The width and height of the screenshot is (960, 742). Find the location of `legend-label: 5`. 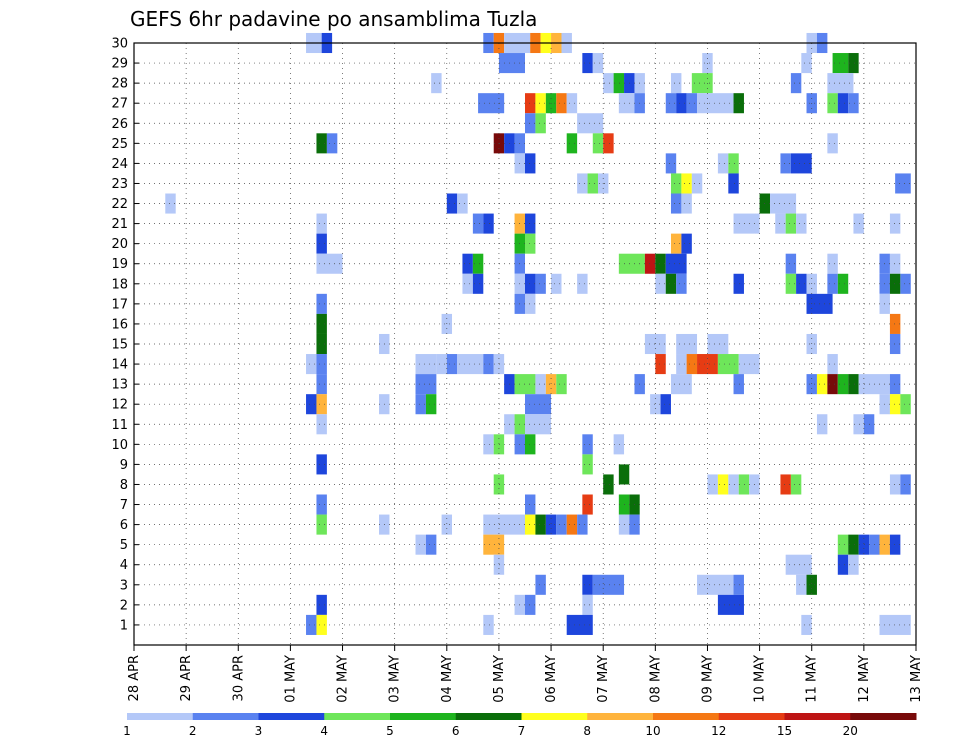

legend-label: 5 is located at coordinates (390, 731).